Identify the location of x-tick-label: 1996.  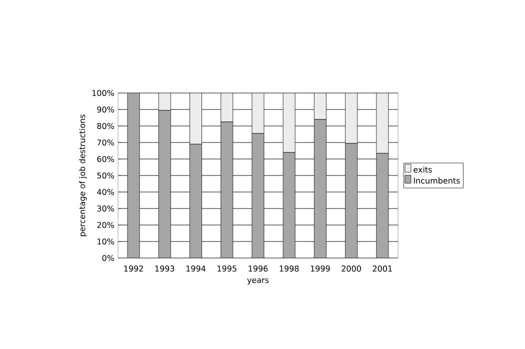
(258, 269).